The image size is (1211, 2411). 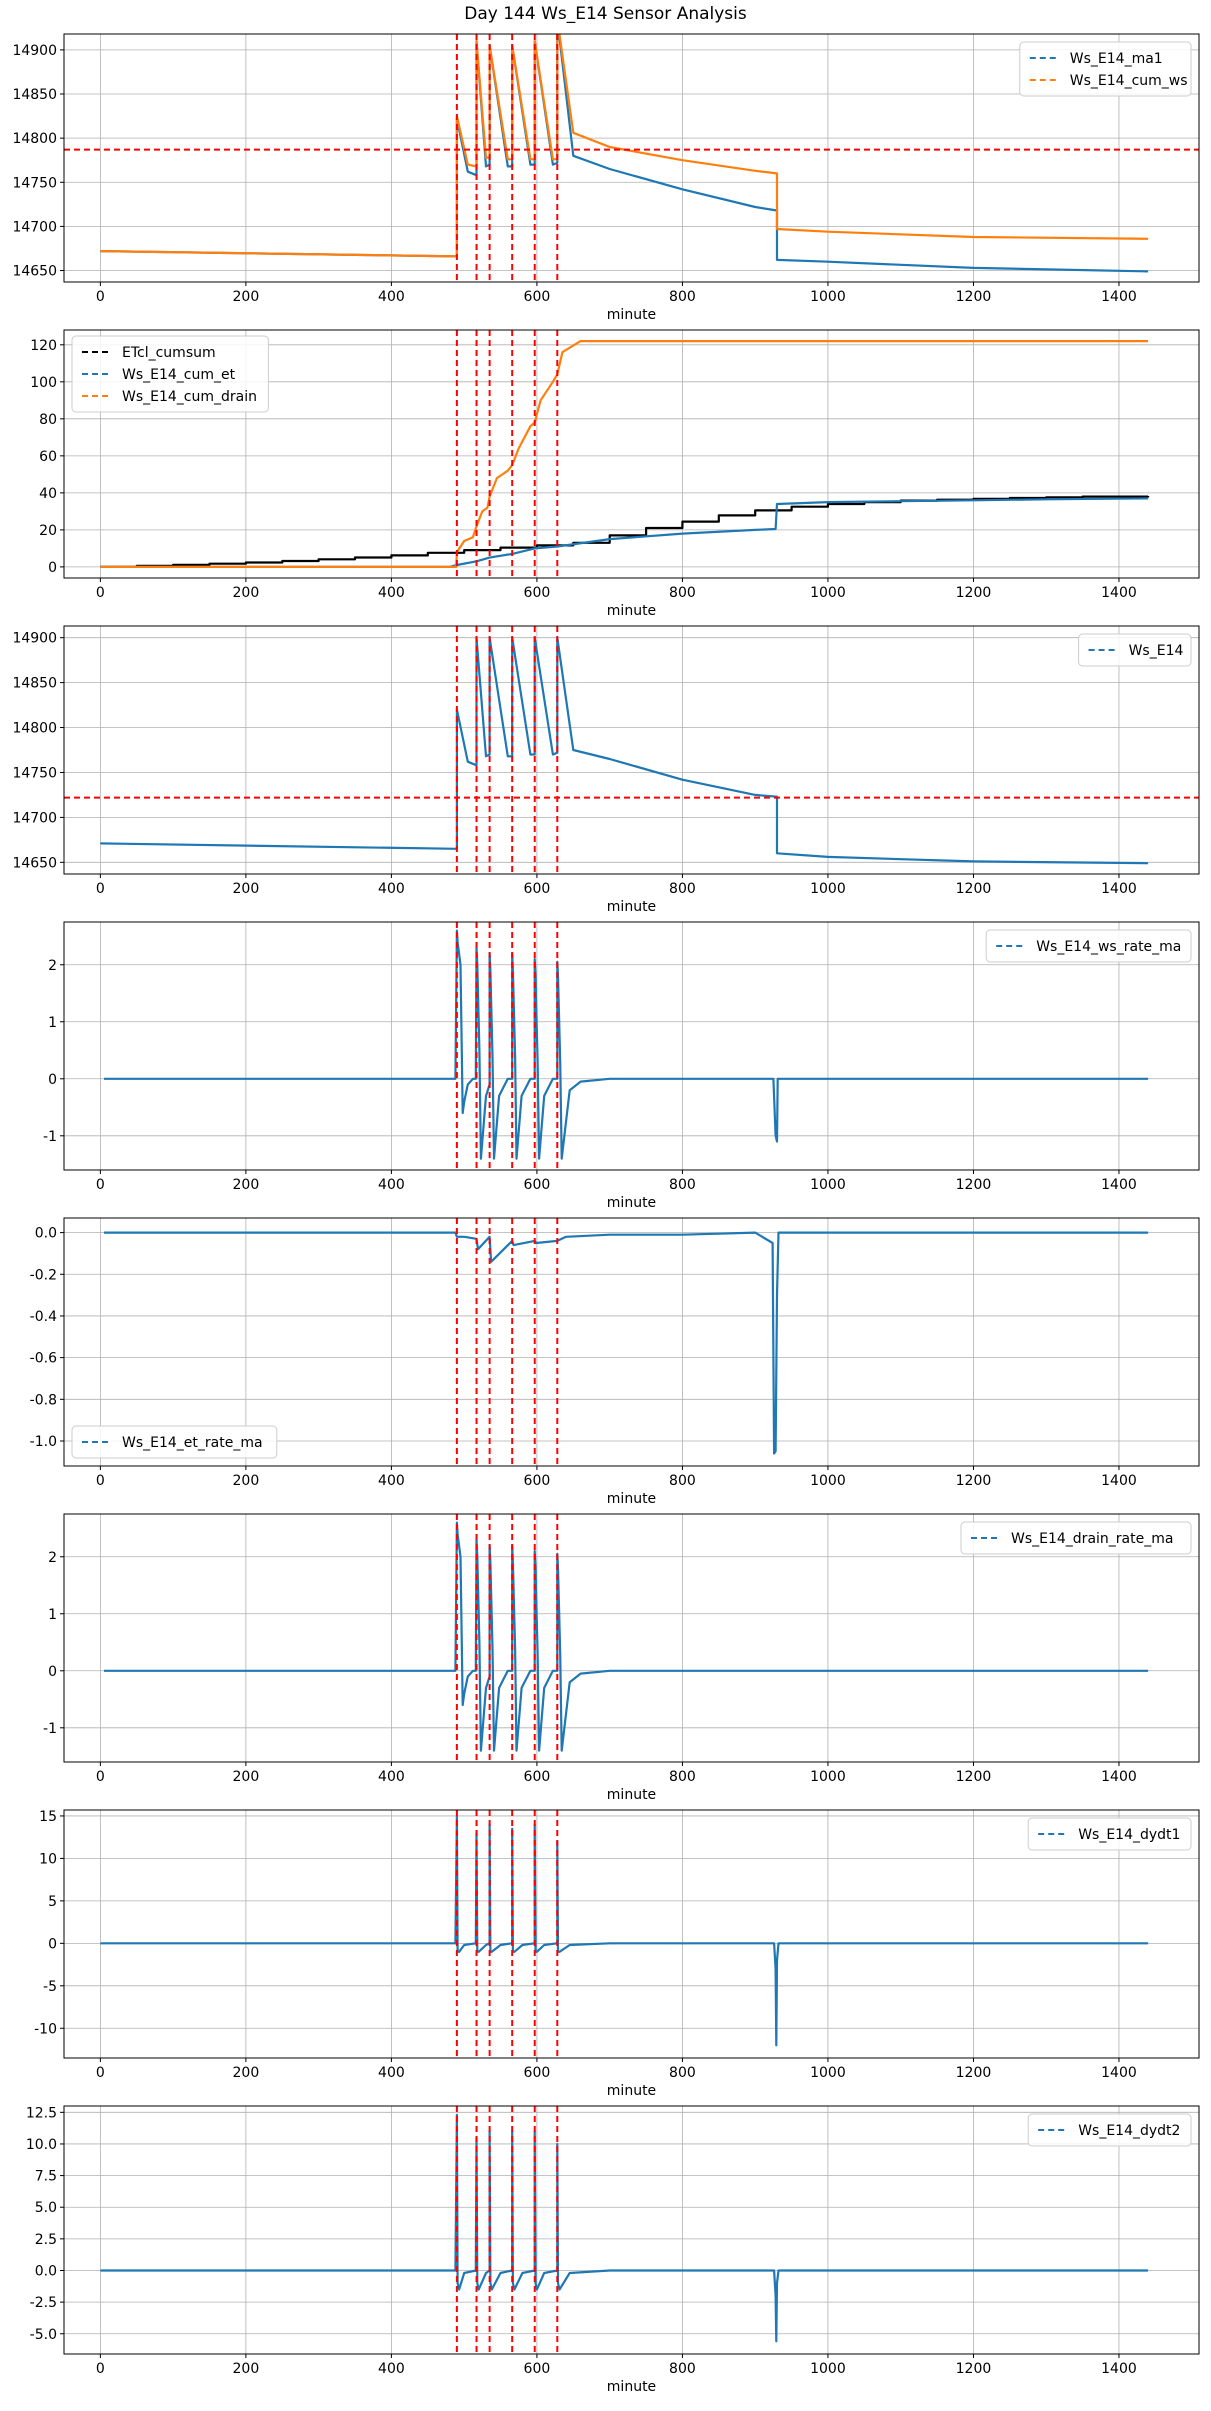 I want to click on y-tick-label: 20, so click(x=48, y=531).